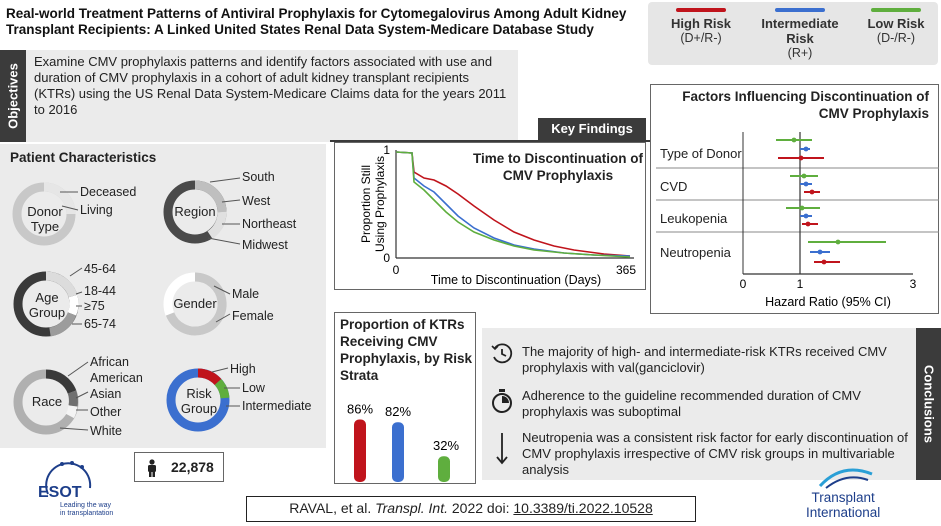 This screenshot has width=941, height=526. What do you see at coordinates (502, 449) in the screenshot?
I see `down-arrow-icon` at bounding box center [502, 449].